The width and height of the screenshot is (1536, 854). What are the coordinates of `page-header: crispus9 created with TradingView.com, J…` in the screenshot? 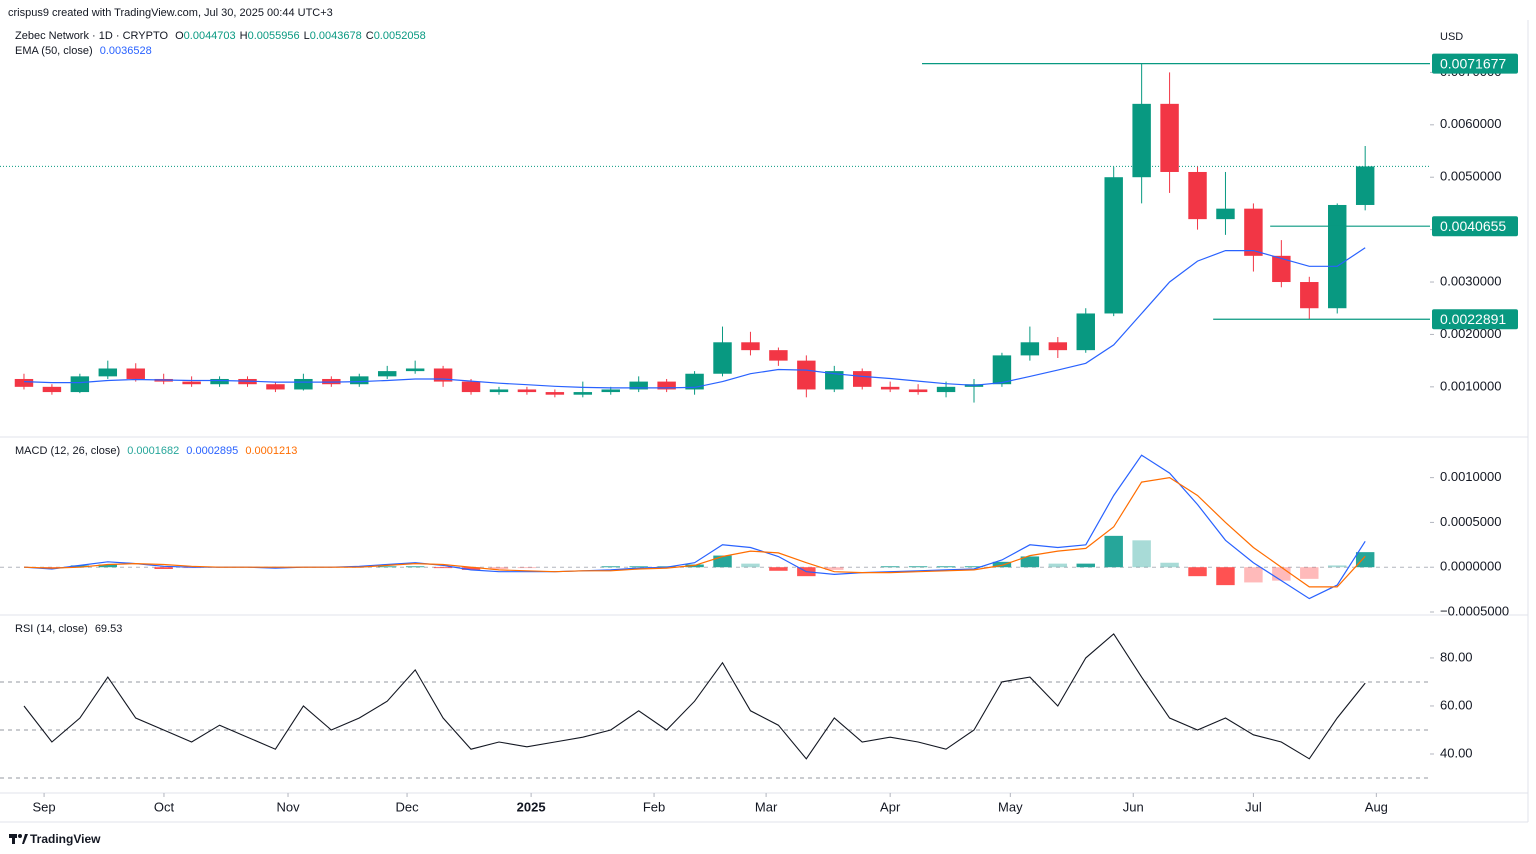 It's located at (170, 13).